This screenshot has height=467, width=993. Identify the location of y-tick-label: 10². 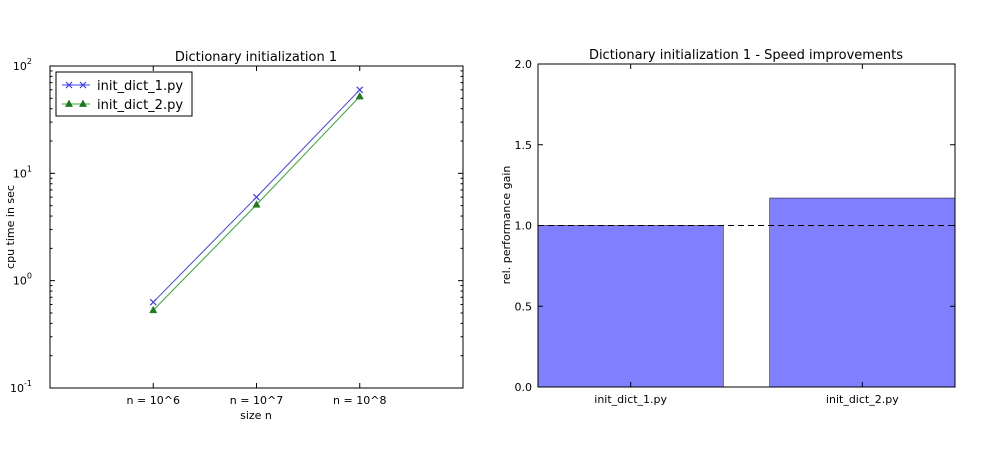
(22, 65).